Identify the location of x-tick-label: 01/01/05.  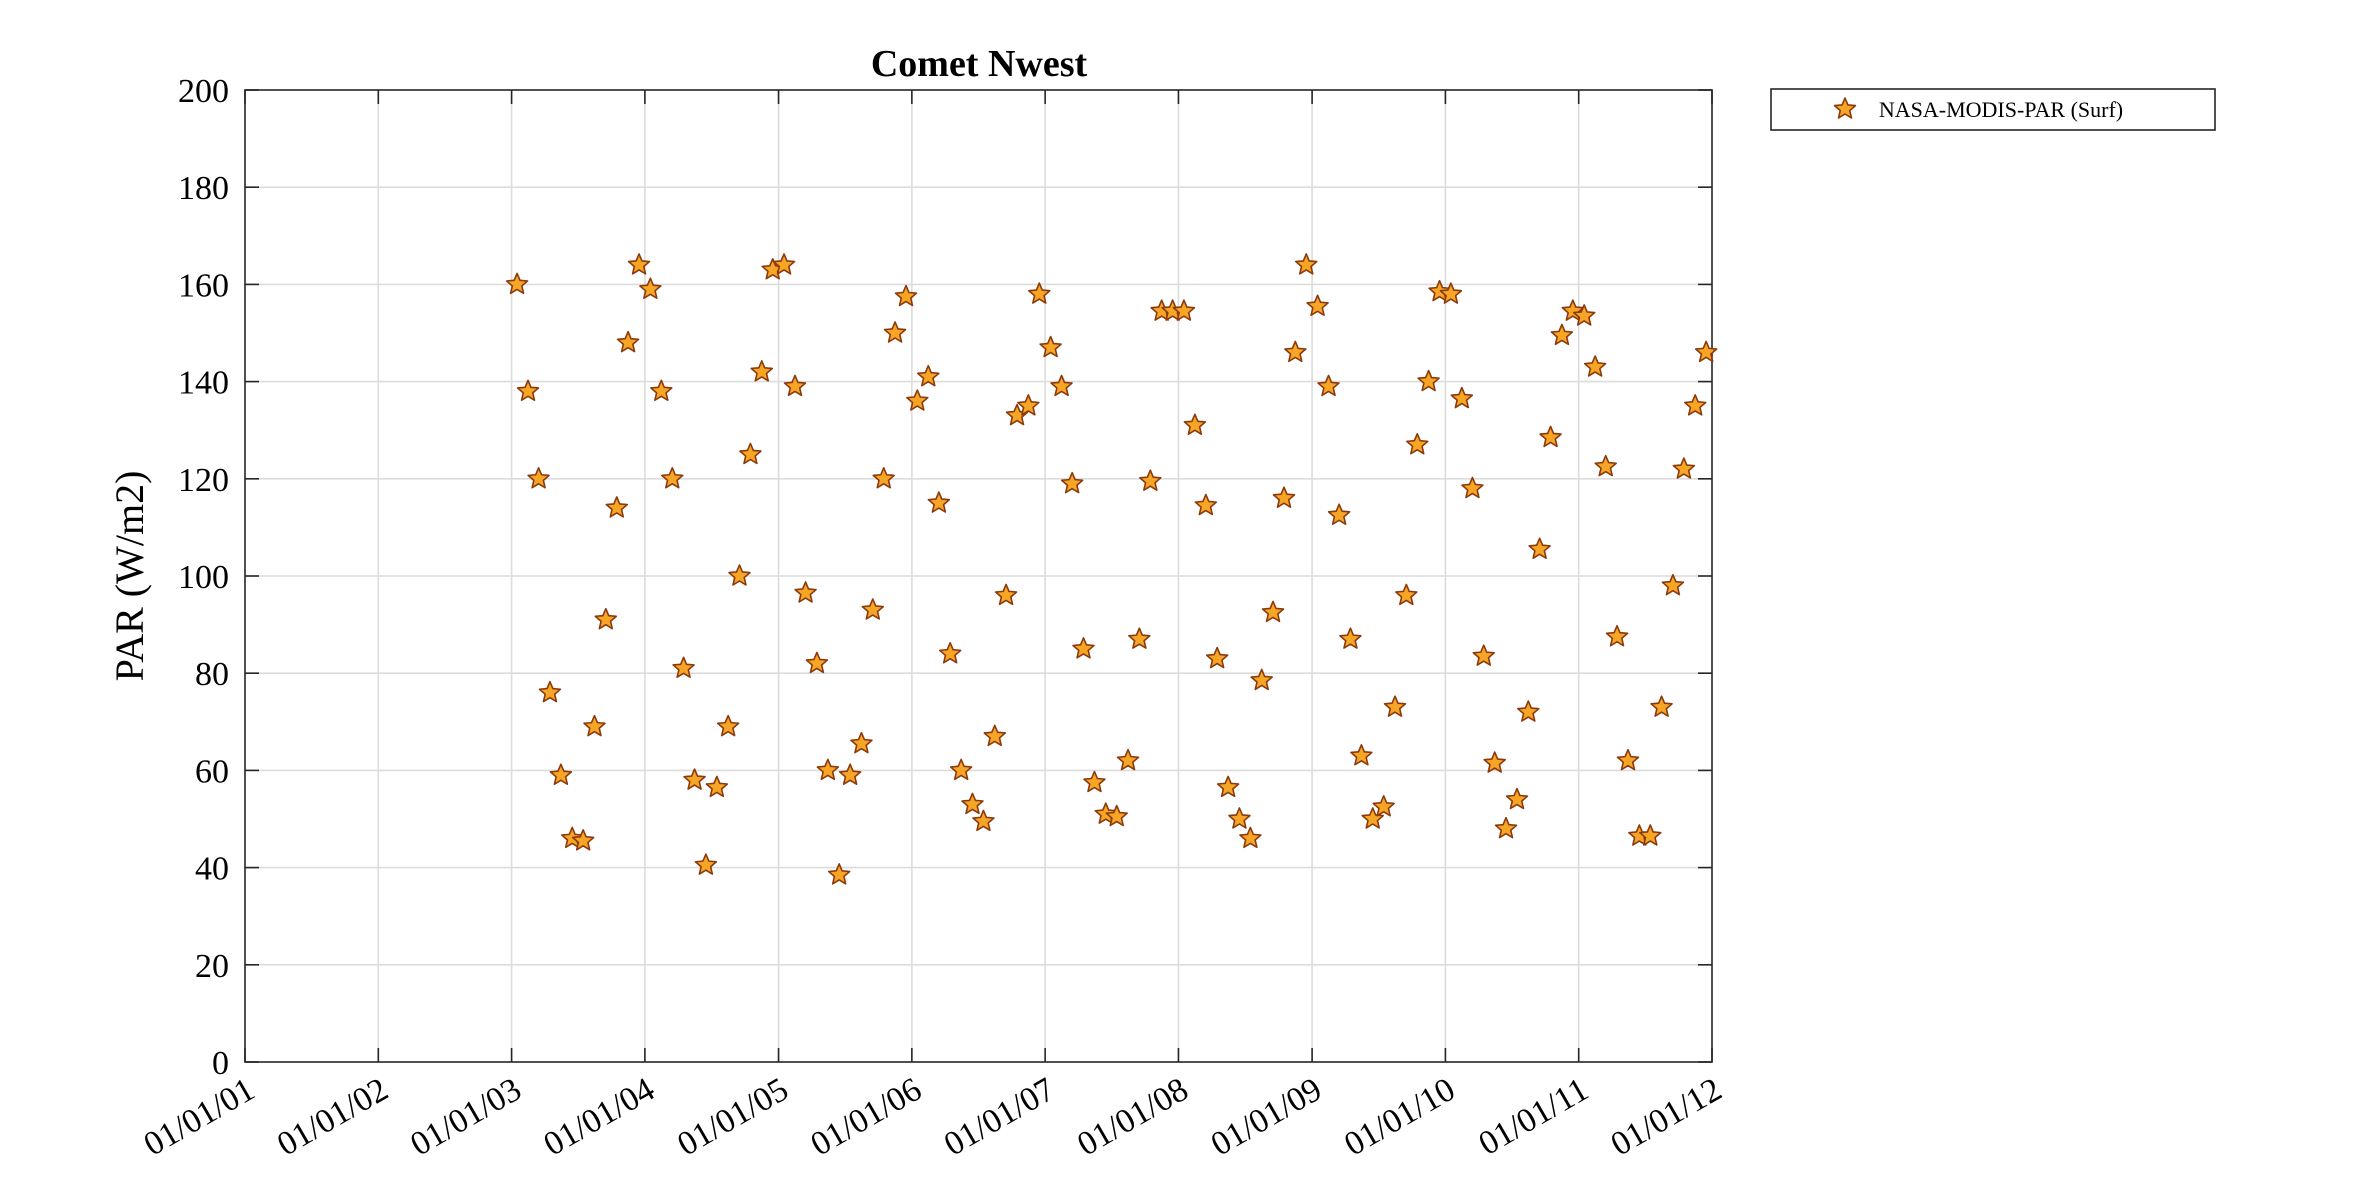
(732, 1117).